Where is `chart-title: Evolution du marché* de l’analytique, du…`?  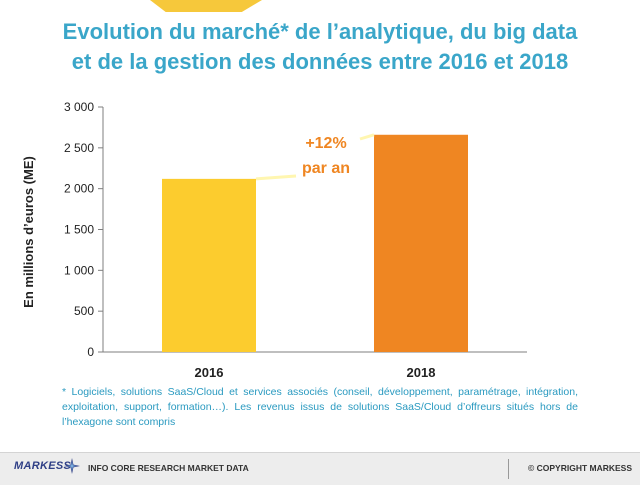
chart-title: Evolution du marché* de l’analytique, du… is located at coordinates (320, 47).